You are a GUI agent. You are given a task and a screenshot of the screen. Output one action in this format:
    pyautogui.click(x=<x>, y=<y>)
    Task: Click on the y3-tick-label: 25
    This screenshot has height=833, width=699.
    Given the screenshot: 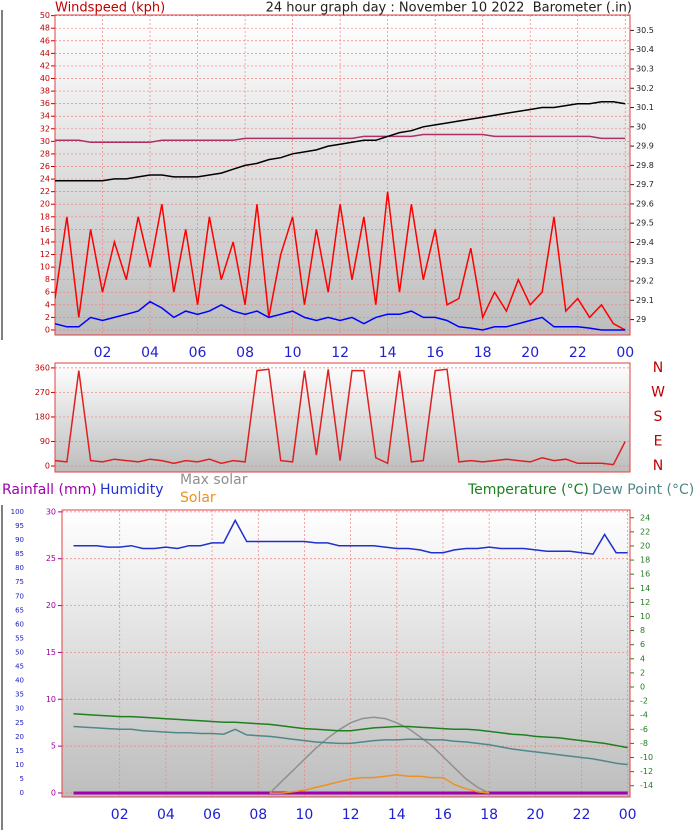 What is the action you would take?
    pyautogui.click(x=19, y=723)
    